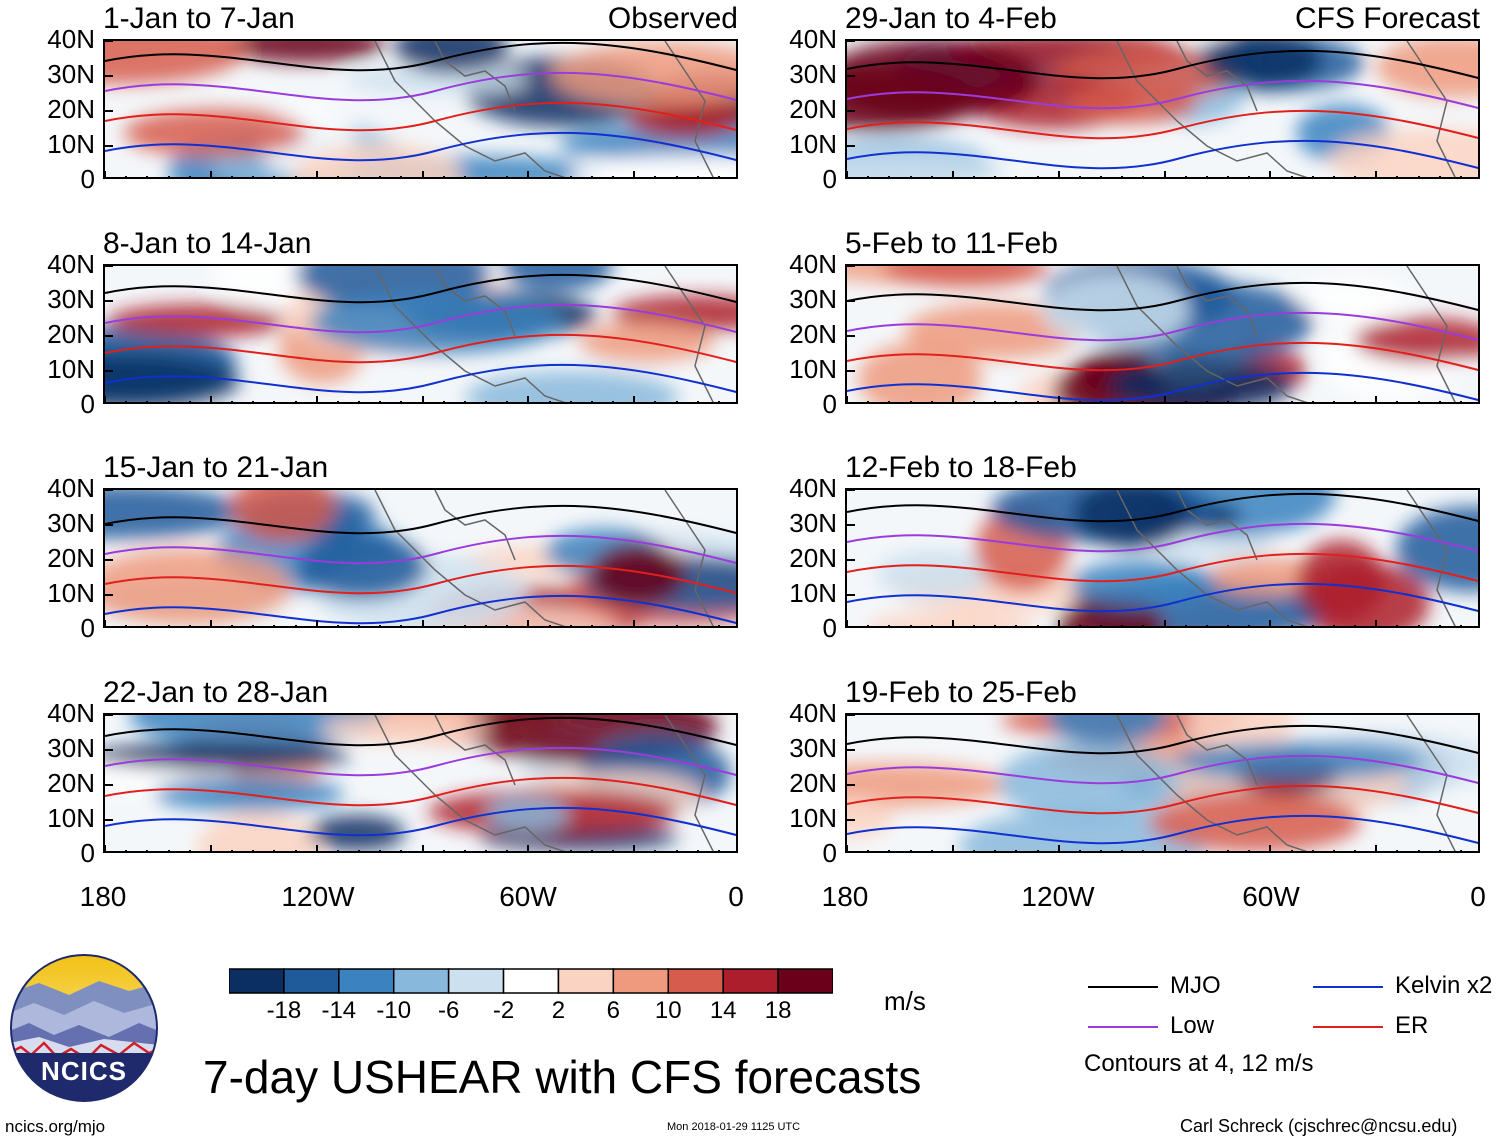 The image size is (1510, 1141). What do you see at coordinates (723, 1010) in the screenshot?
I see `colorbar-label: 14` at bounding box center [723, 1010].